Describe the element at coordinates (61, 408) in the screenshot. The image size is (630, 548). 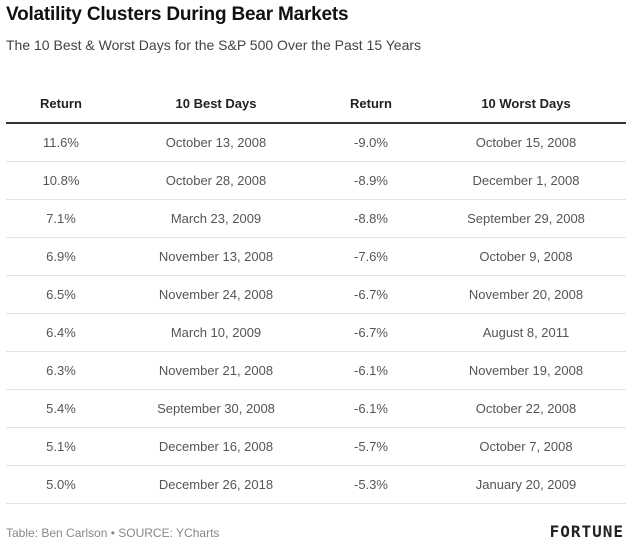
I see `best-return-cell: 5.4%` at that location.